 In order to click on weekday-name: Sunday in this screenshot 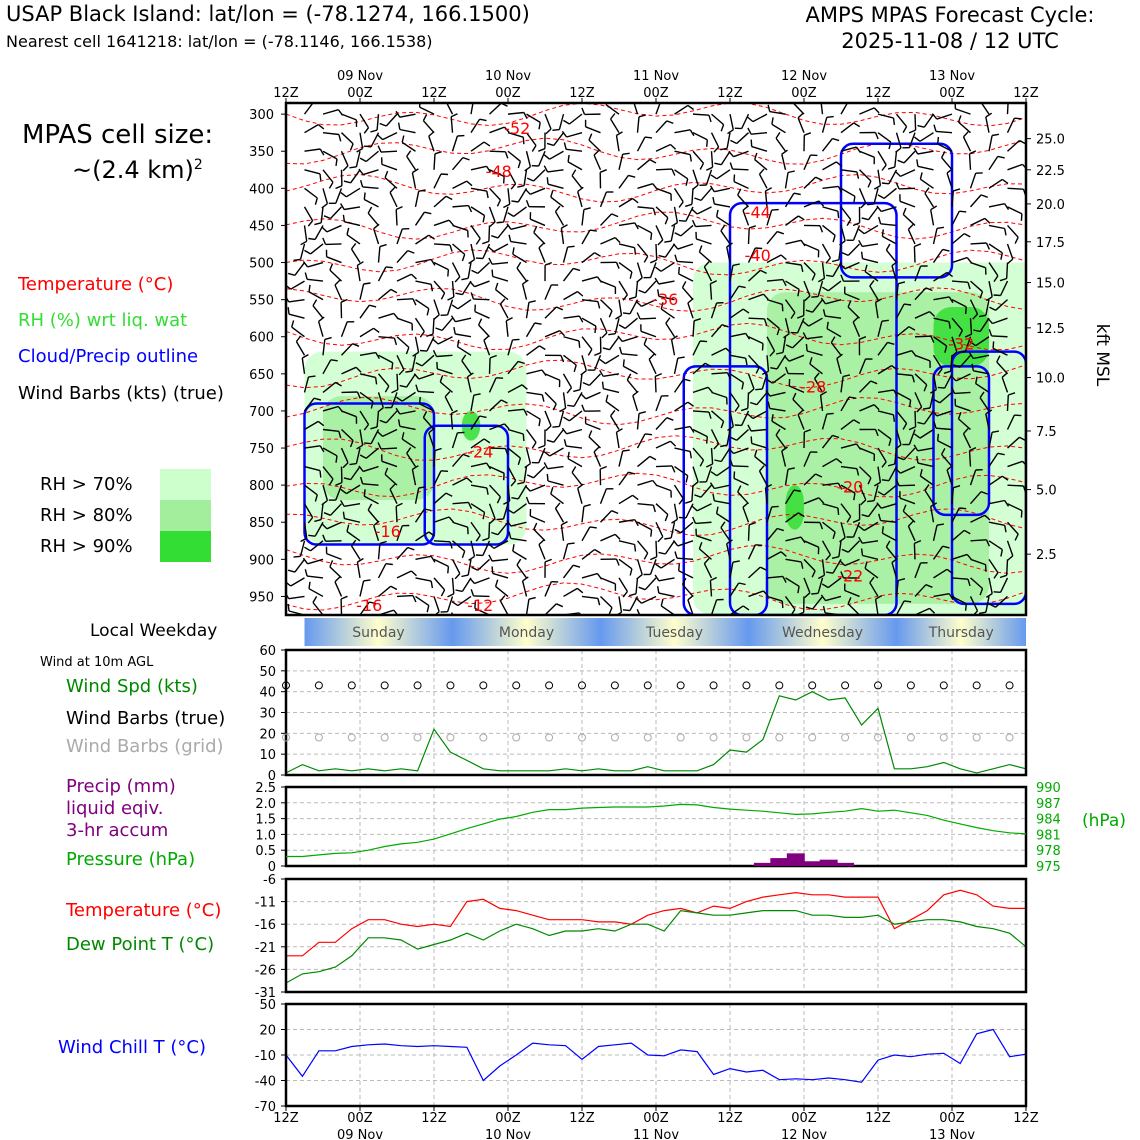, I will do `click(378, 633)`.